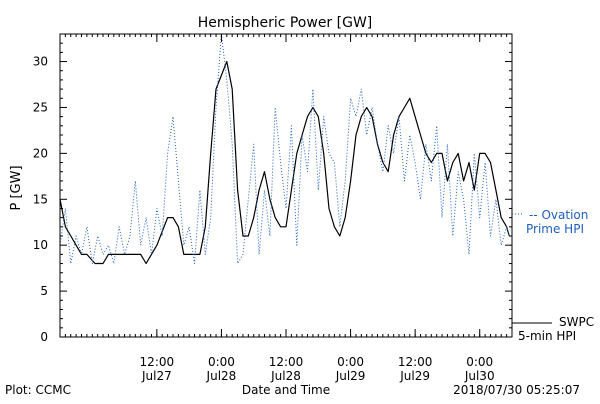 The image size is (600, 404). Describe the element at coordinates (40, 153) in the screenshot. I see `y-tick-label: 20` at that location.